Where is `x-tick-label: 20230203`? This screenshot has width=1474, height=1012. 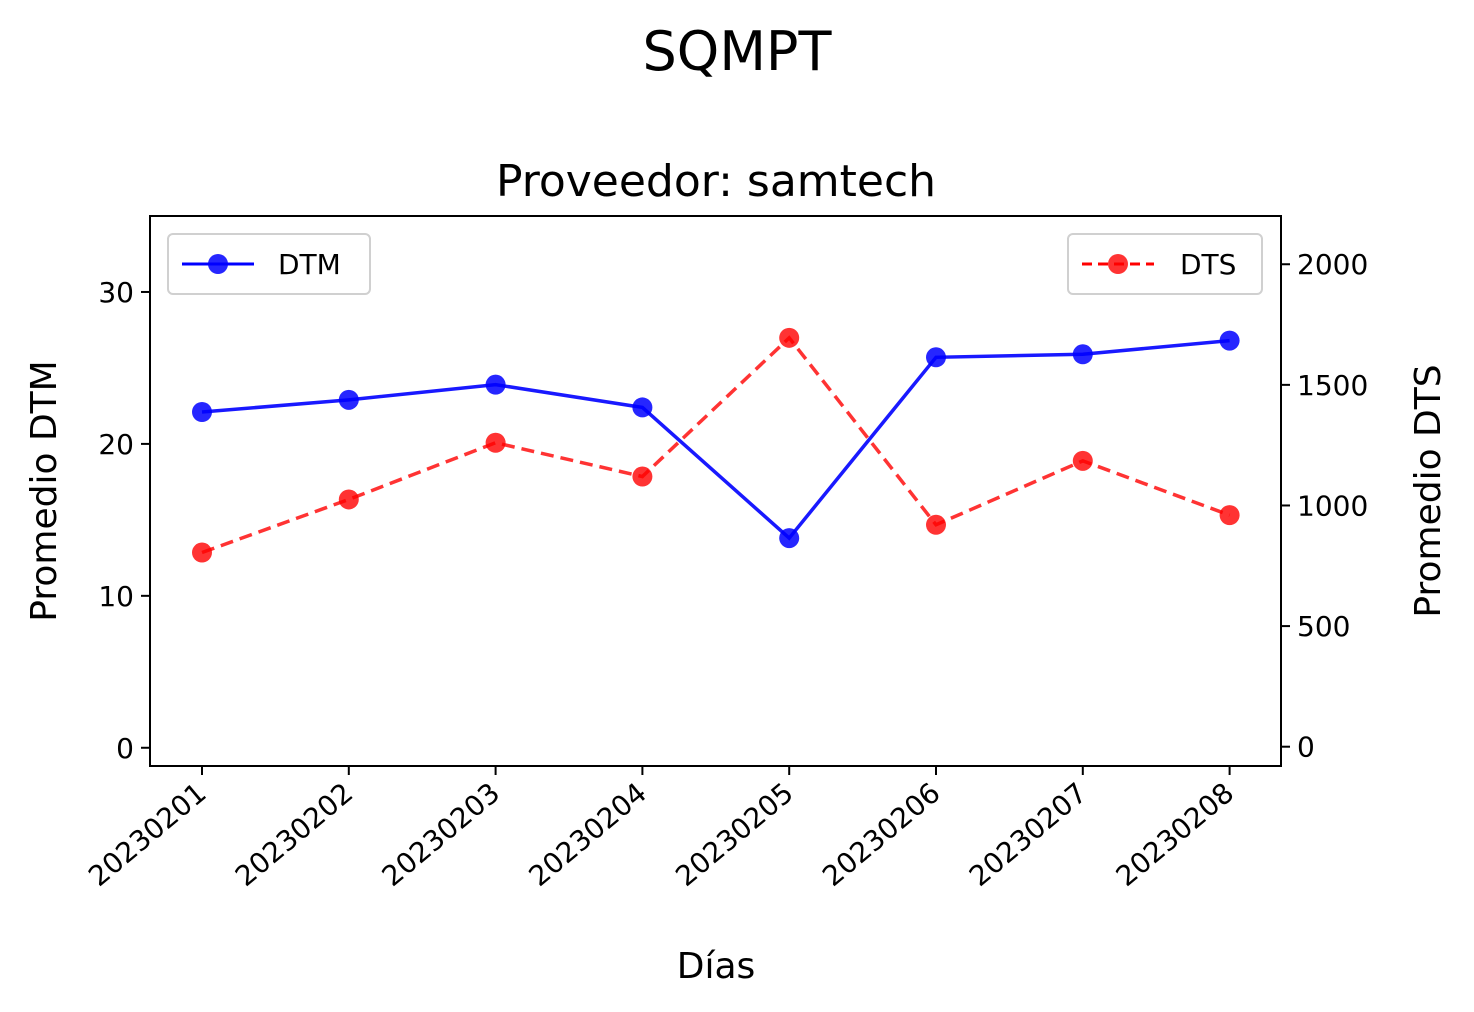 x-tick-label: 20230203 is located at coordinates (441, 834).